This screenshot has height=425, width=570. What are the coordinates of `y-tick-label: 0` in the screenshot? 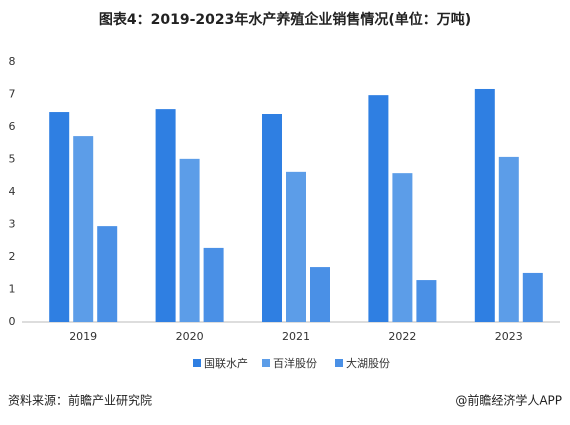 It's located at (12, 321).